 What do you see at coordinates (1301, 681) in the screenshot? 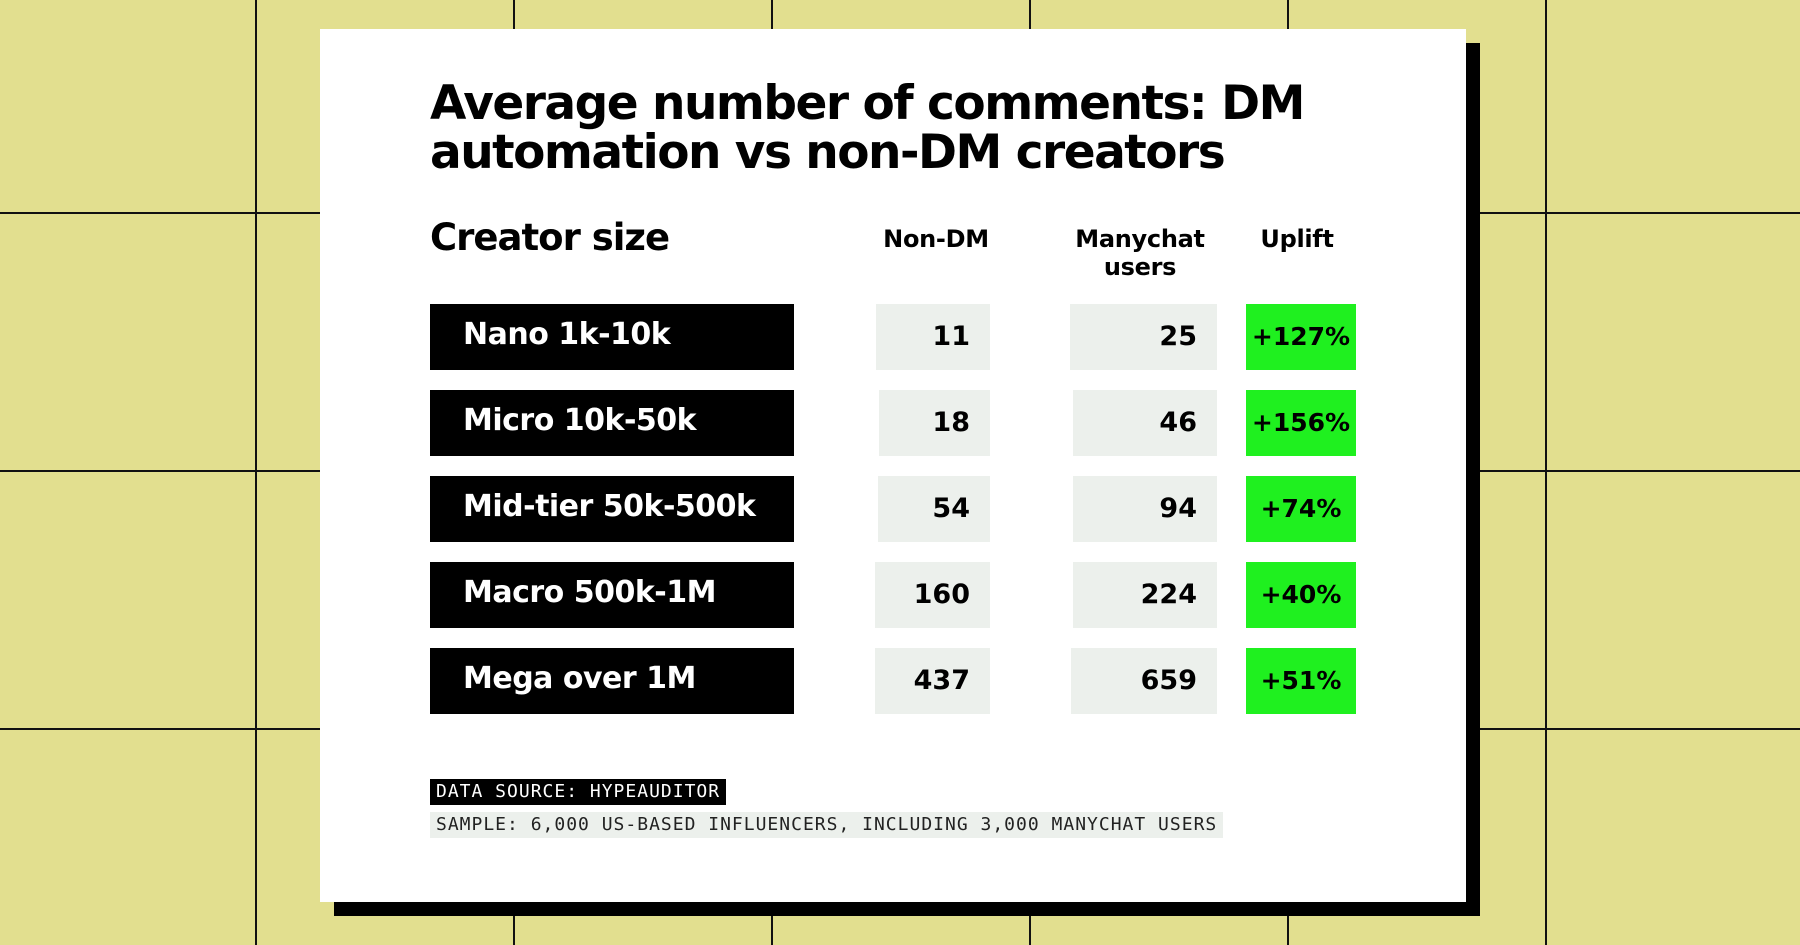
I see `uplift-value: +51%` at bounding box center [1301, 681].